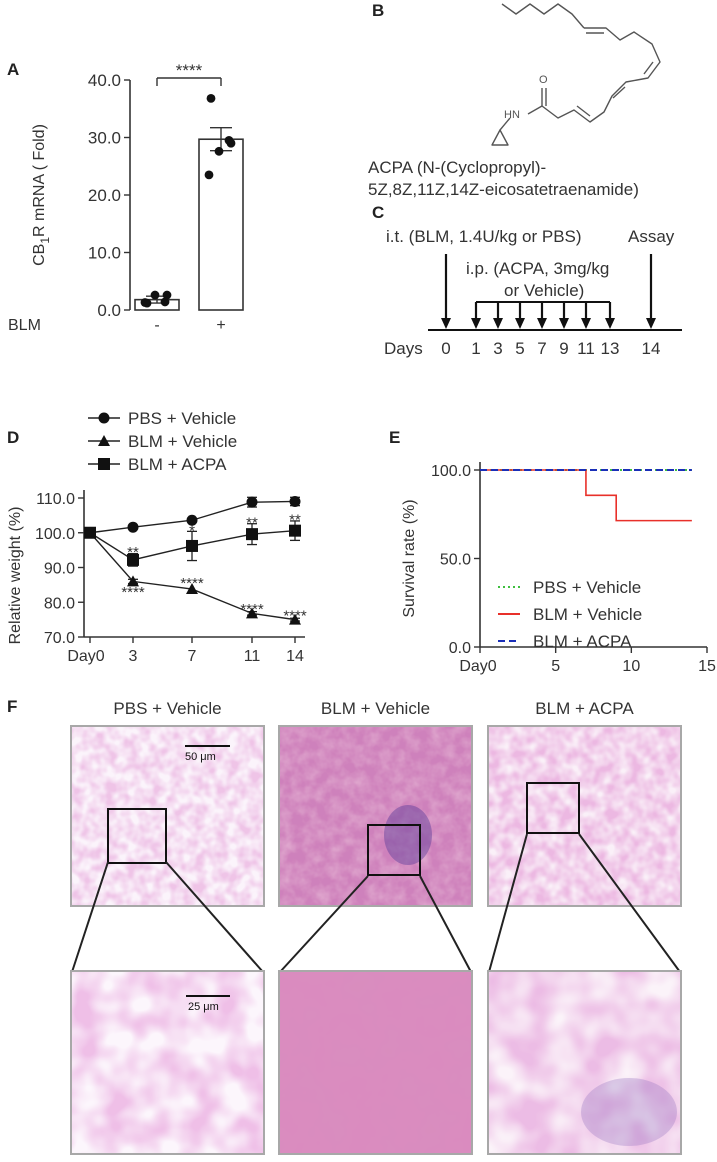 The height and width of the screenshot is (1162, 717). I want to click on e-x-tick-label: 5, so click(555, 666).